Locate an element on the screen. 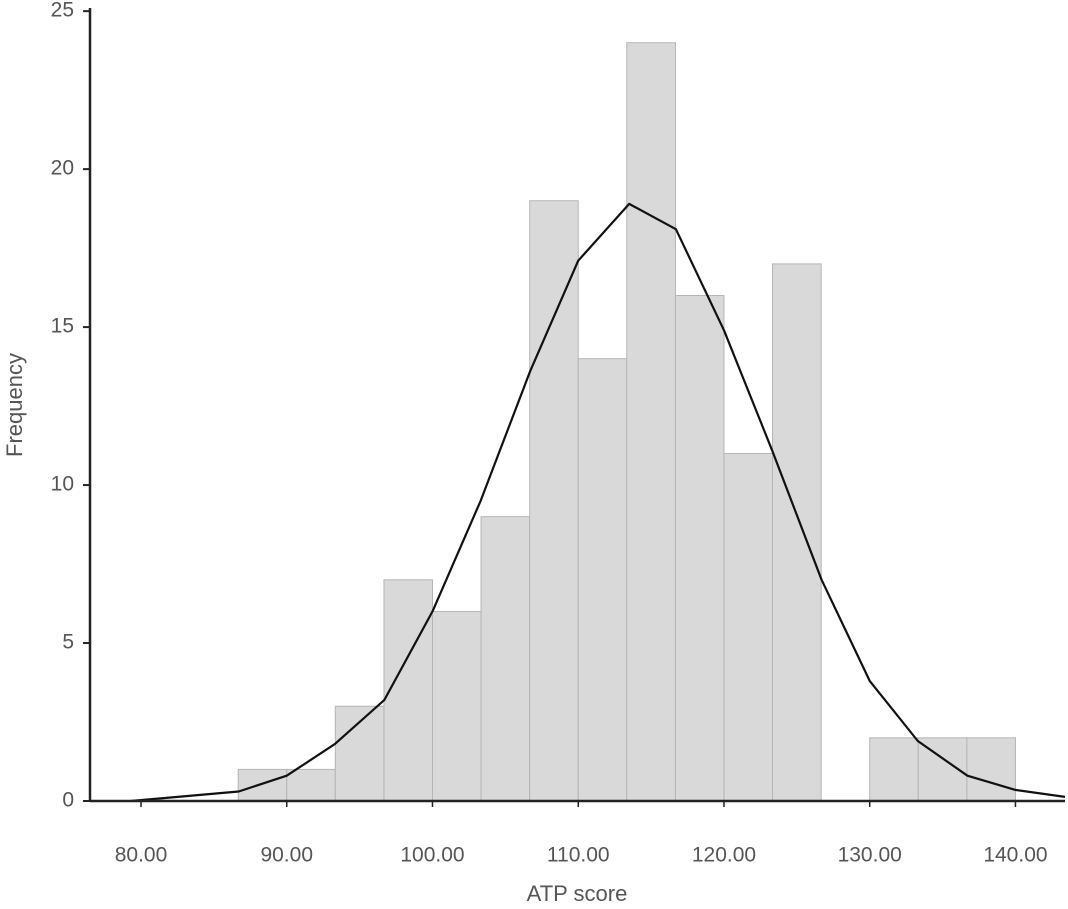 This screenshot has height=909, width=1068. y-tick-label: 10 is located at coordinates (62, 484).